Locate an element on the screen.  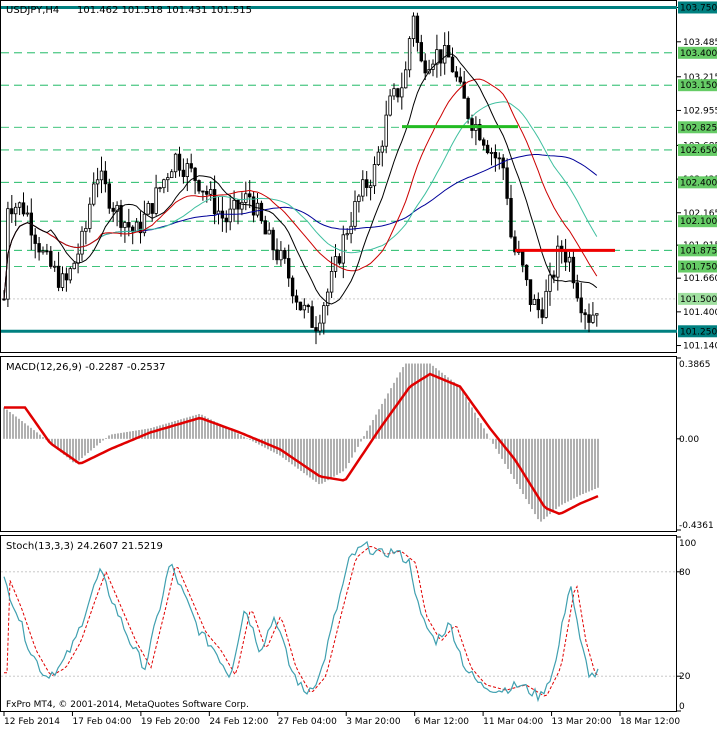
price-level-label: 103.150 is located at coordinates (698, 86).